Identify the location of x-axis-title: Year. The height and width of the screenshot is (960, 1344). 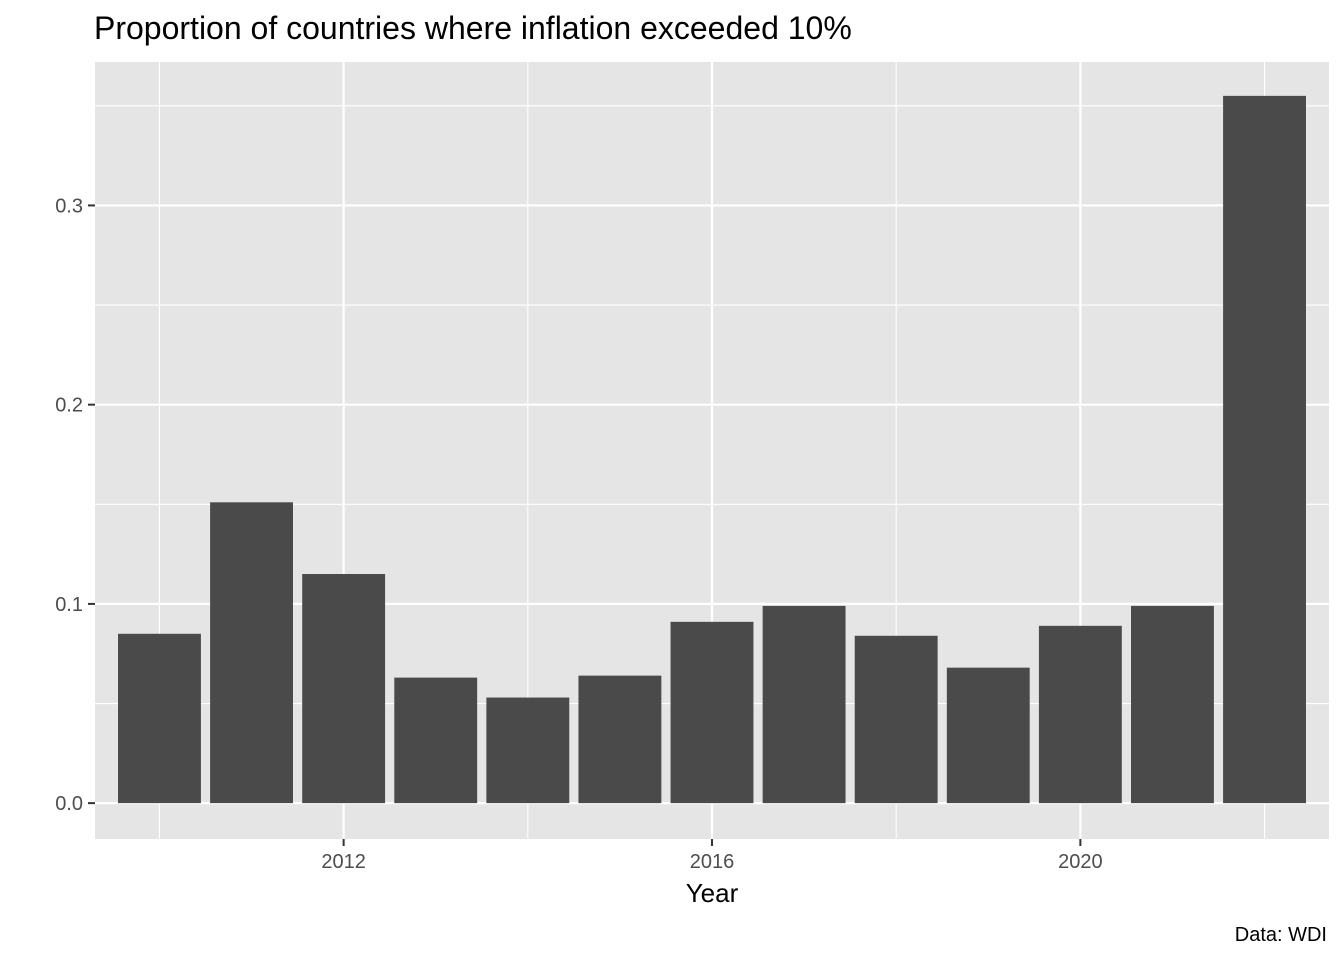
(712, 893).